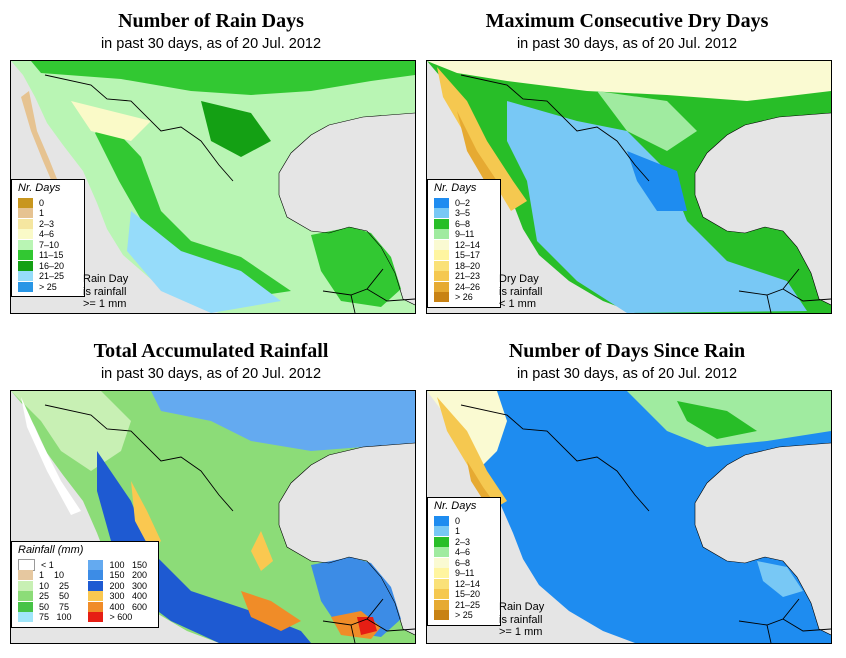 This screenshot has height=658, width=846. I want to click on legend-item: 24–26, so click(465, 287).